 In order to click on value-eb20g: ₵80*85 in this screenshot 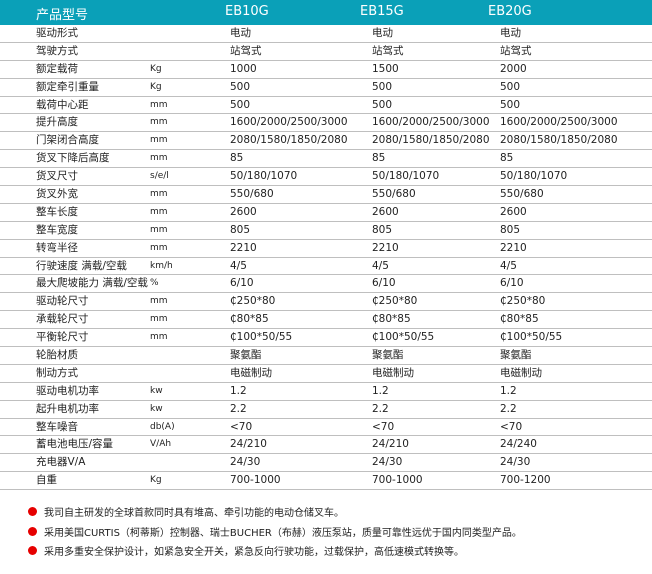, I will do `click(519, 319)`.